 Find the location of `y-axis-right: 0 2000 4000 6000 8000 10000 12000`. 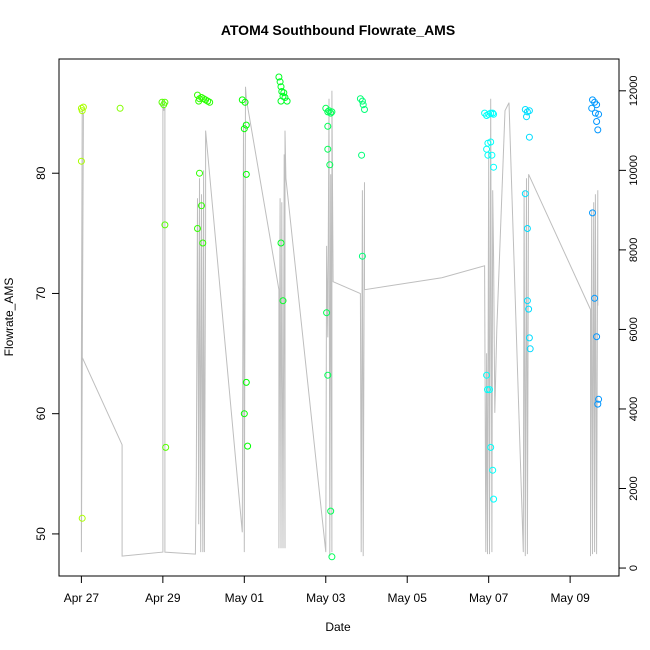

y-axis-right: 0 2000 4000 6000 8000 10000 12000 is located at coordinates (629, 323).